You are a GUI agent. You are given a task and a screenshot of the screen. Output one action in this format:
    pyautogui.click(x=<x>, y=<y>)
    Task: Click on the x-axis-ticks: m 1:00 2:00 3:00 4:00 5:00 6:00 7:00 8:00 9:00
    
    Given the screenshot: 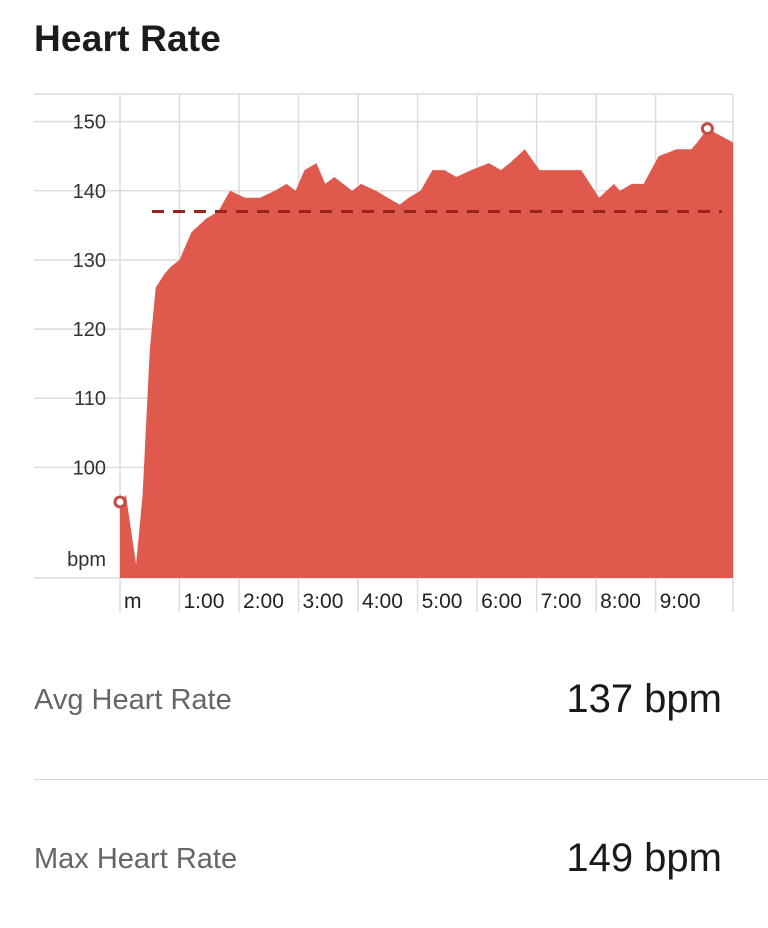 What is the action you would take?
    pyautogui.click(x=412, y=601)
    